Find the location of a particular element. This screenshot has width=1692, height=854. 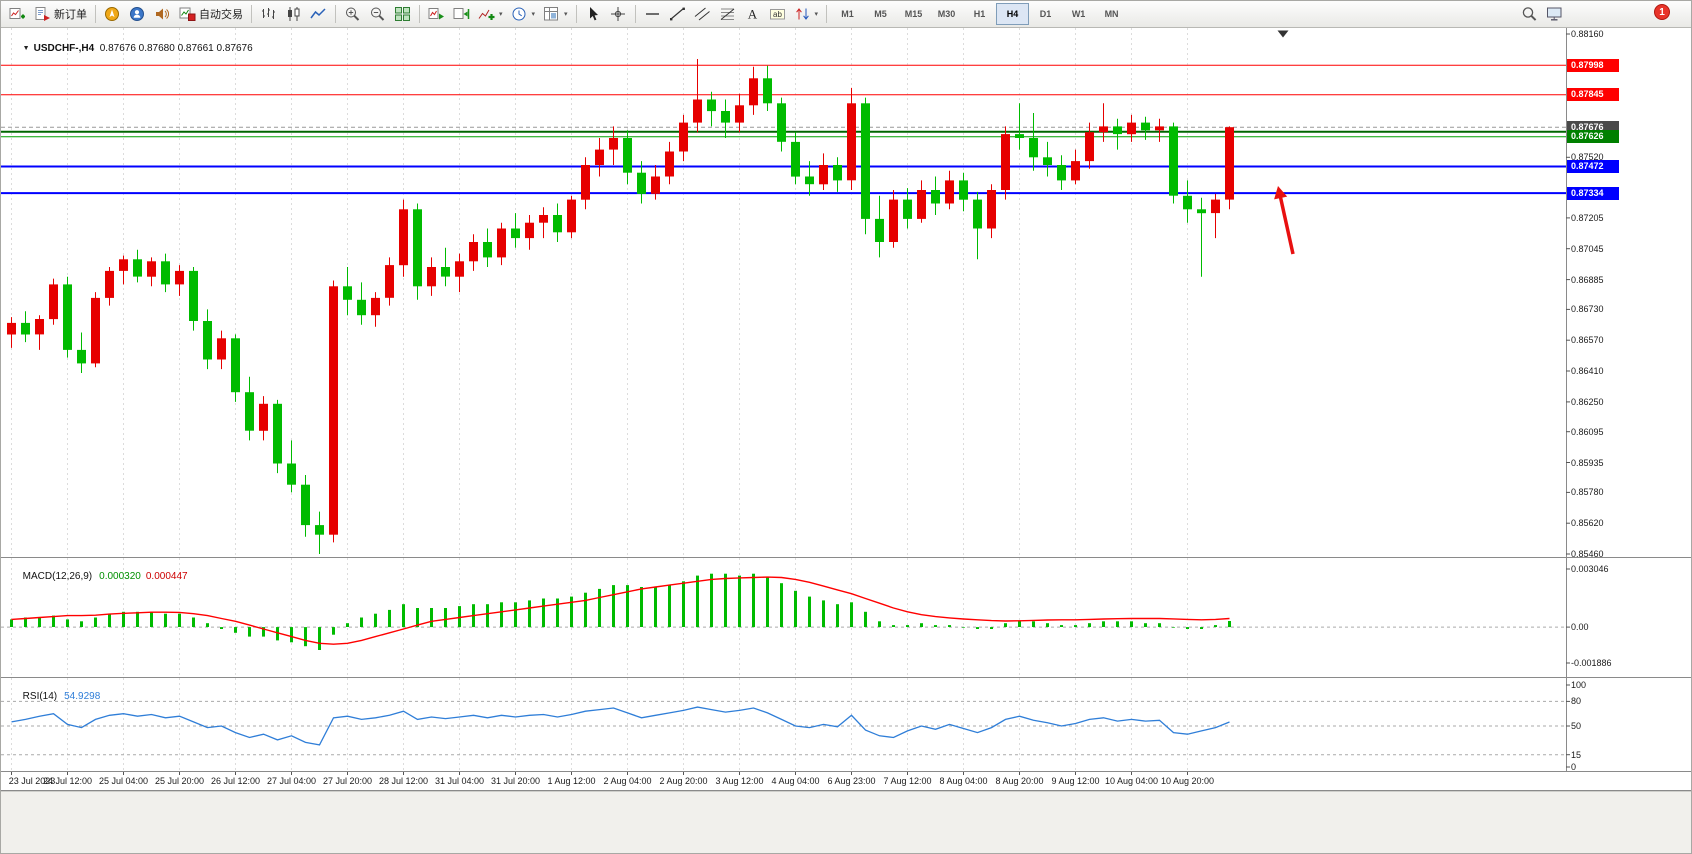

label-button: ab is located at coordinates (777, 14).